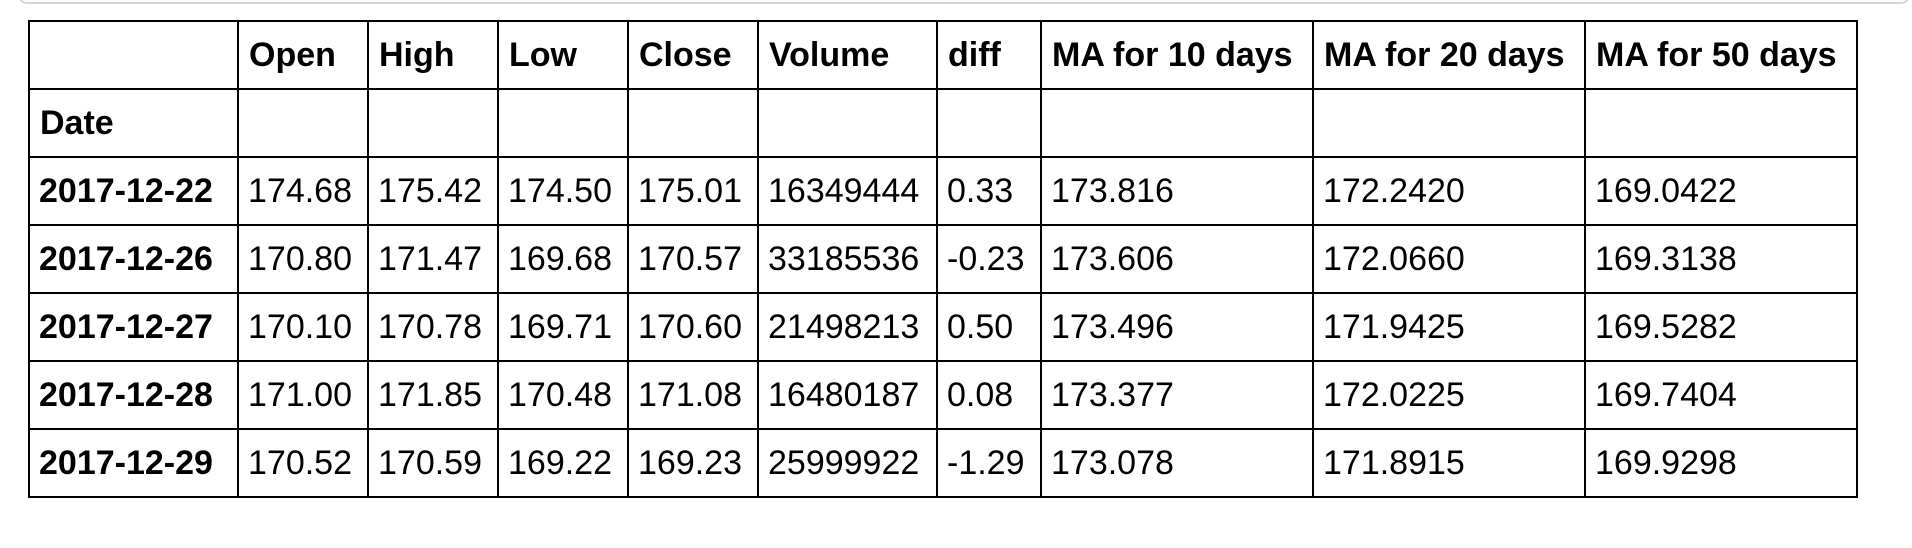 The width and height of the screenshot is (1912, 548). I want to click on cell-ma10: 173.377, so click(1177, 395).